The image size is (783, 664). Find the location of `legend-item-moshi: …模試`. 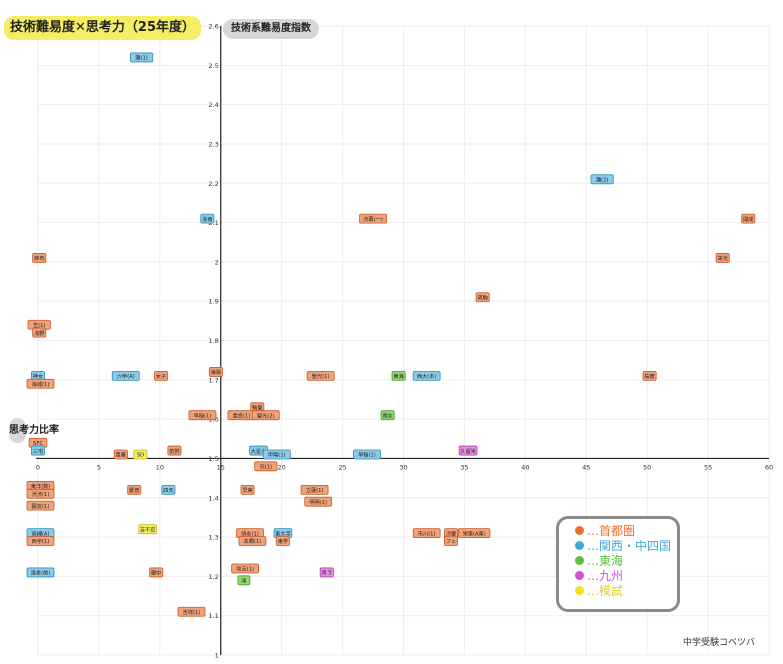

legend-item-moshi: …模試 is located at coordinates (618, 590).